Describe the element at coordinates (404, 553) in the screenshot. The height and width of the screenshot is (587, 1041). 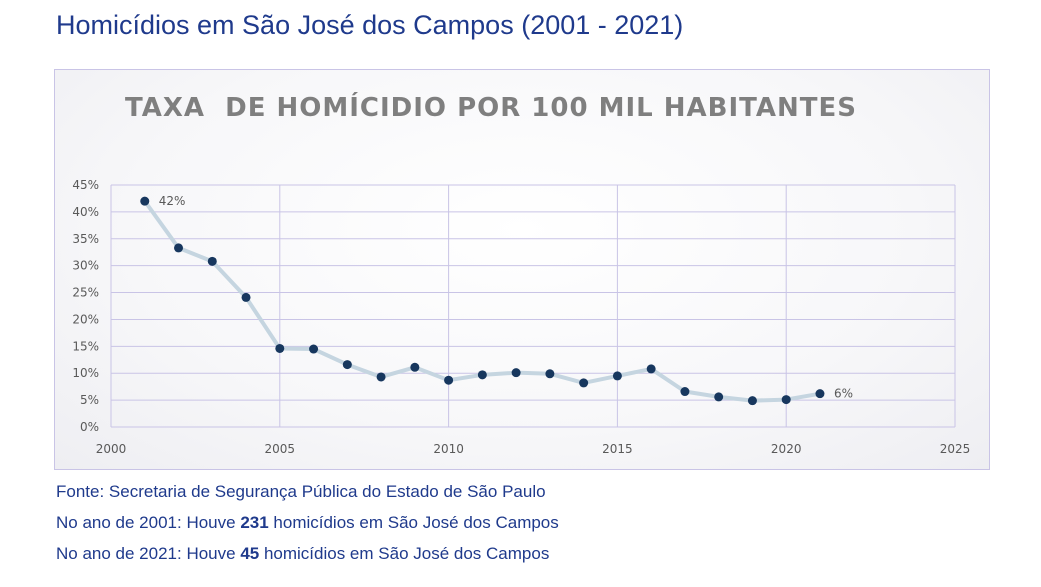
I see `note-2021-suffix: homicídios em São José dos Campos` at that location.